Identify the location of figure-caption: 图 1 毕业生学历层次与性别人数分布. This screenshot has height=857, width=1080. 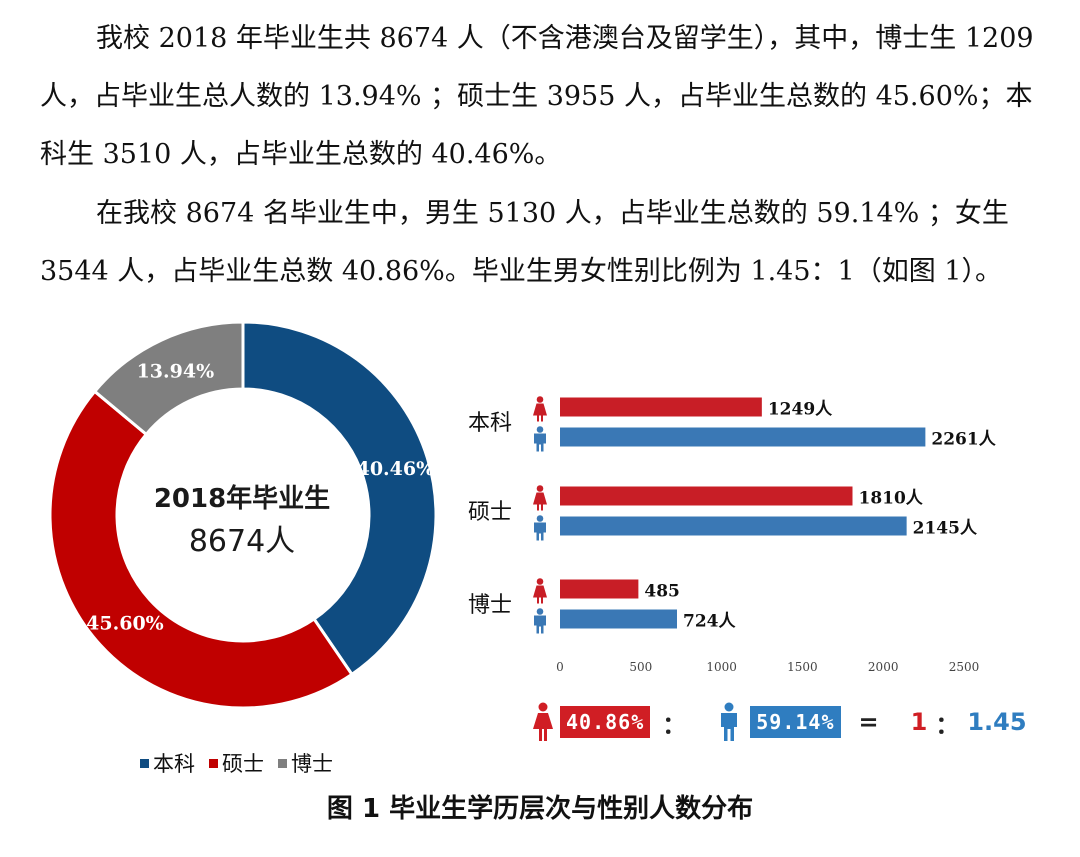
(540, 809).